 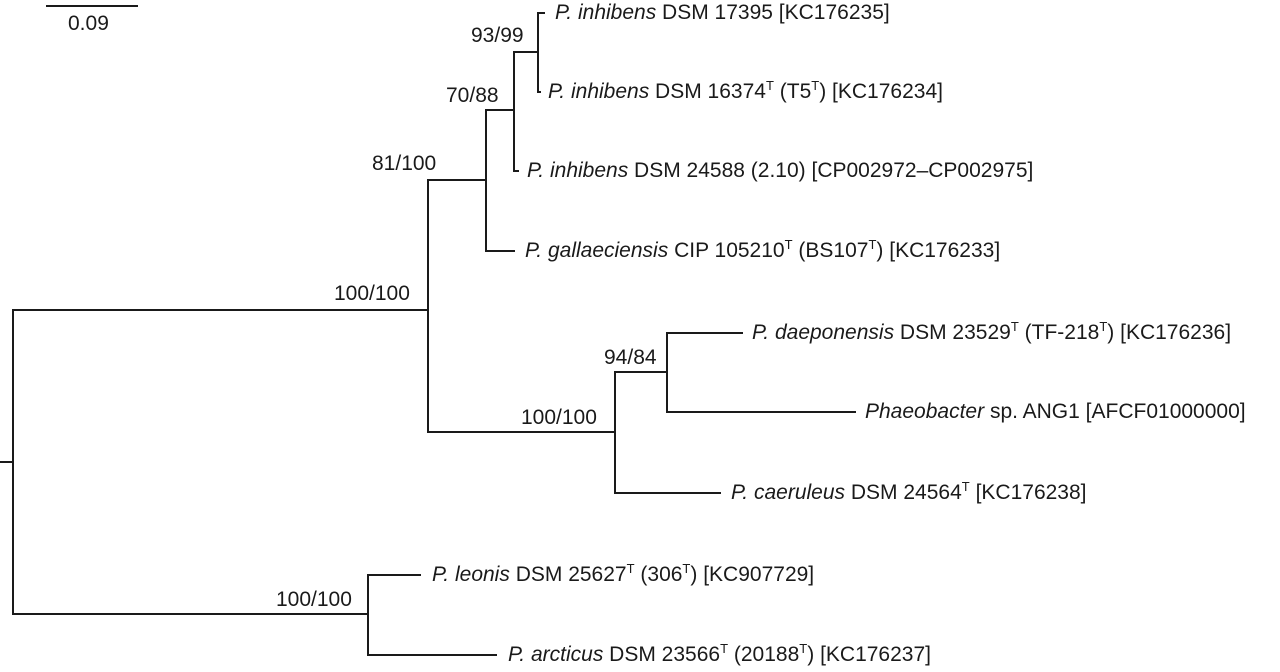 I want to click on strain: CIP 105210, so click(x=729, y=250).